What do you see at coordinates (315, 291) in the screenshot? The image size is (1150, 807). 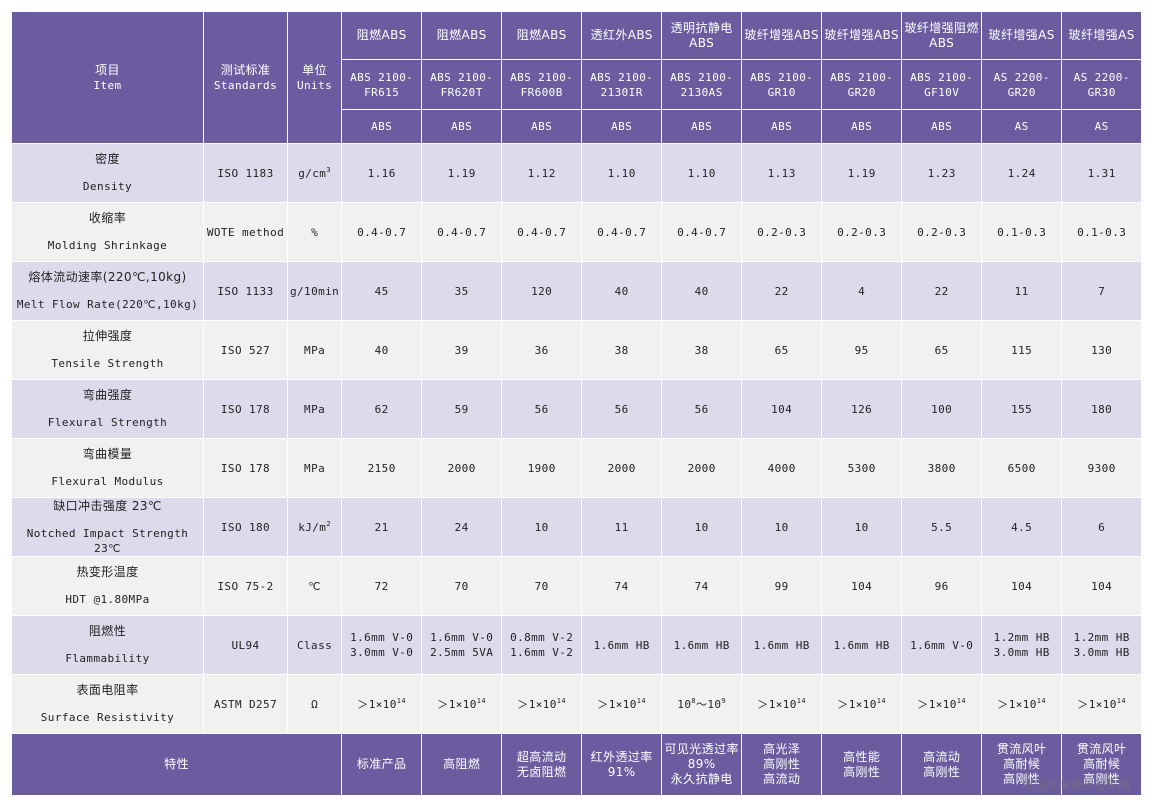 I see `unit-text: g/10min` at bounding box center [315, 291].